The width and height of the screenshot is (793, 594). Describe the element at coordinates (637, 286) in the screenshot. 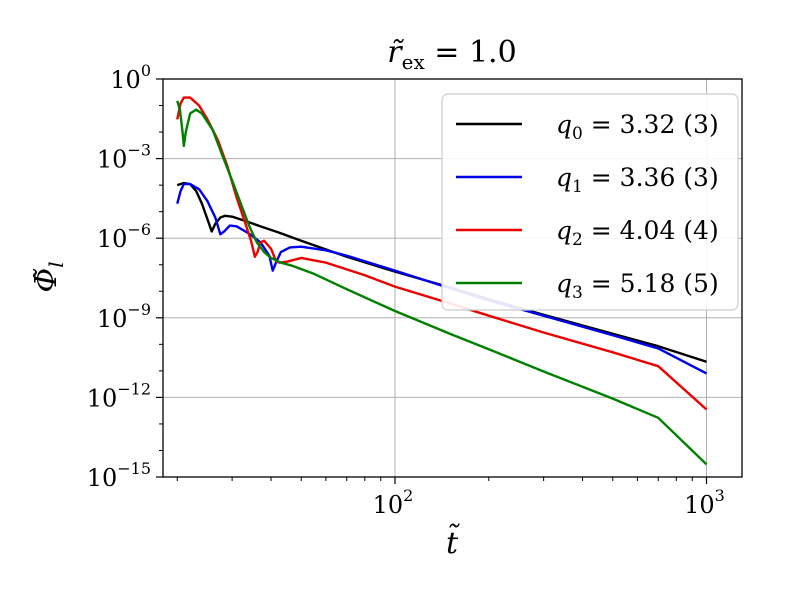

I see `legend-label-3: q3 = 5.18 (5)` at that location.